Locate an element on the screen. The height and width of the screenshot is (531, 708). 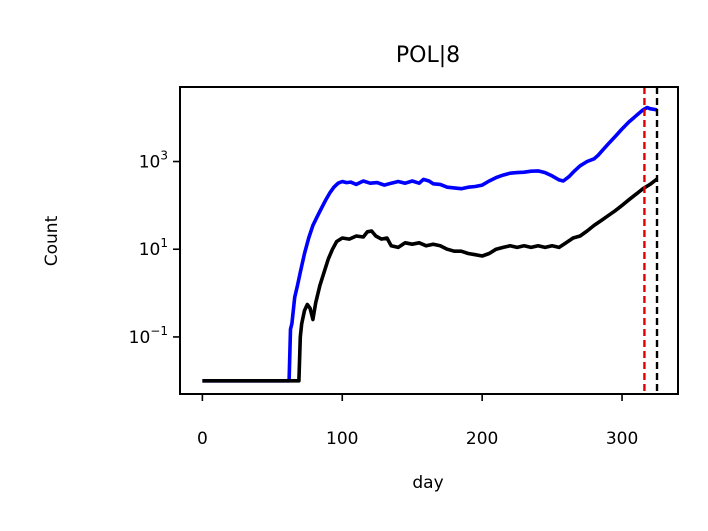
y-axis: 10⁻¹ 10¹ 10³ is located at coordinates (154, 248).